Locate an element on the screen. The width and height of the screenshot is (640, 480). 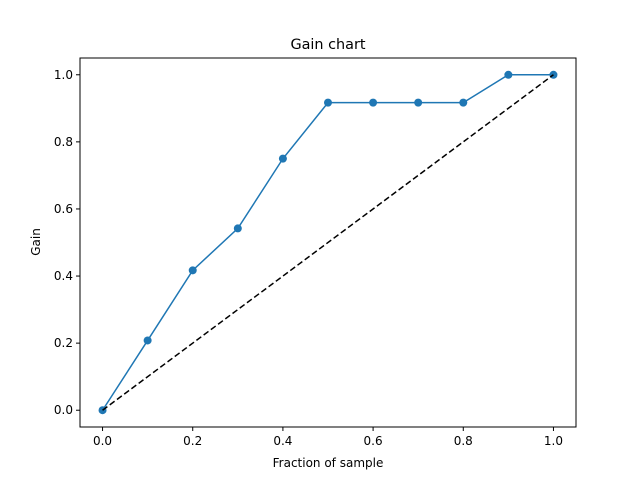
y-axis: 0.0 0.2 0.4 0.6 0.8 1.0 is located at coordinates (67, 242).